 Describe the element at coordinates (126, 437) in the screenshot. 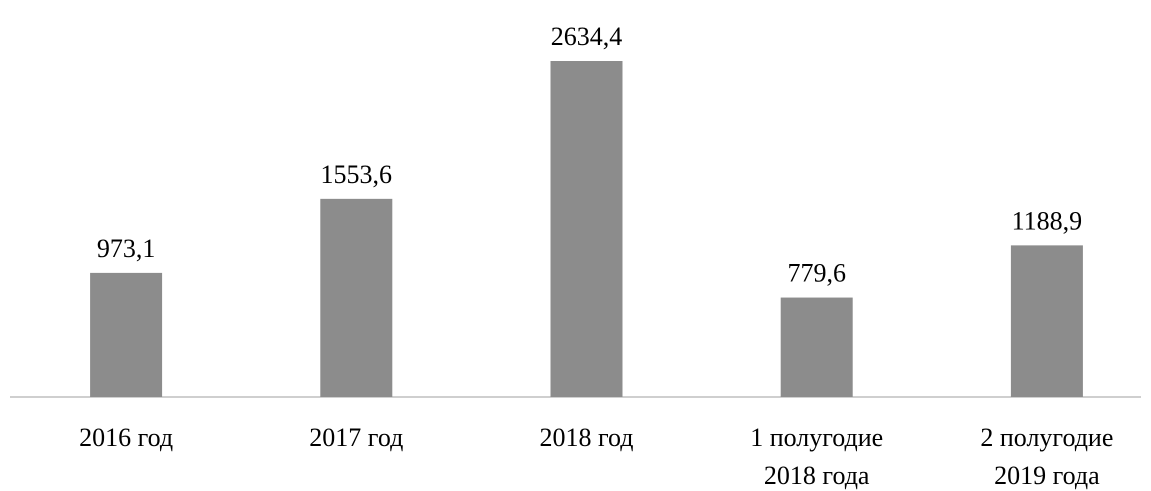

I see `x-tick-label: 2016 год` at that location.